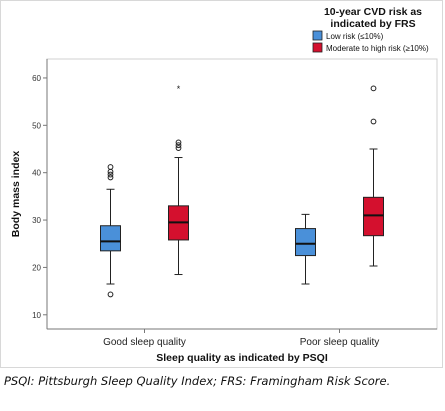 This screenshot has height=411, width=445. I want to click on legend-label: Low risk (≤10%), so click(355, 36).